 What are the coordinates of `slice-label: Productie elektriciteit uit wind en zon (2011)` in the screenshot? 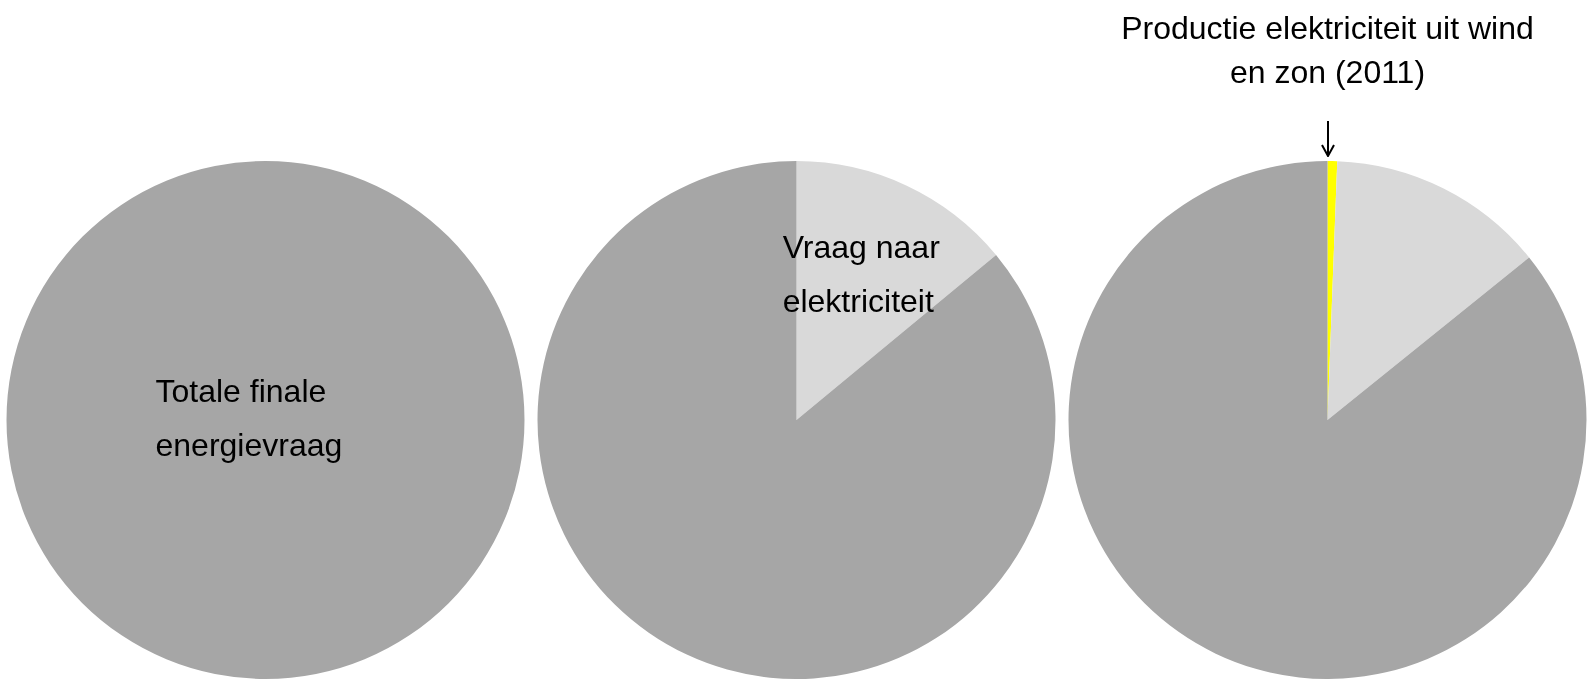 It's located at (1327, 49).